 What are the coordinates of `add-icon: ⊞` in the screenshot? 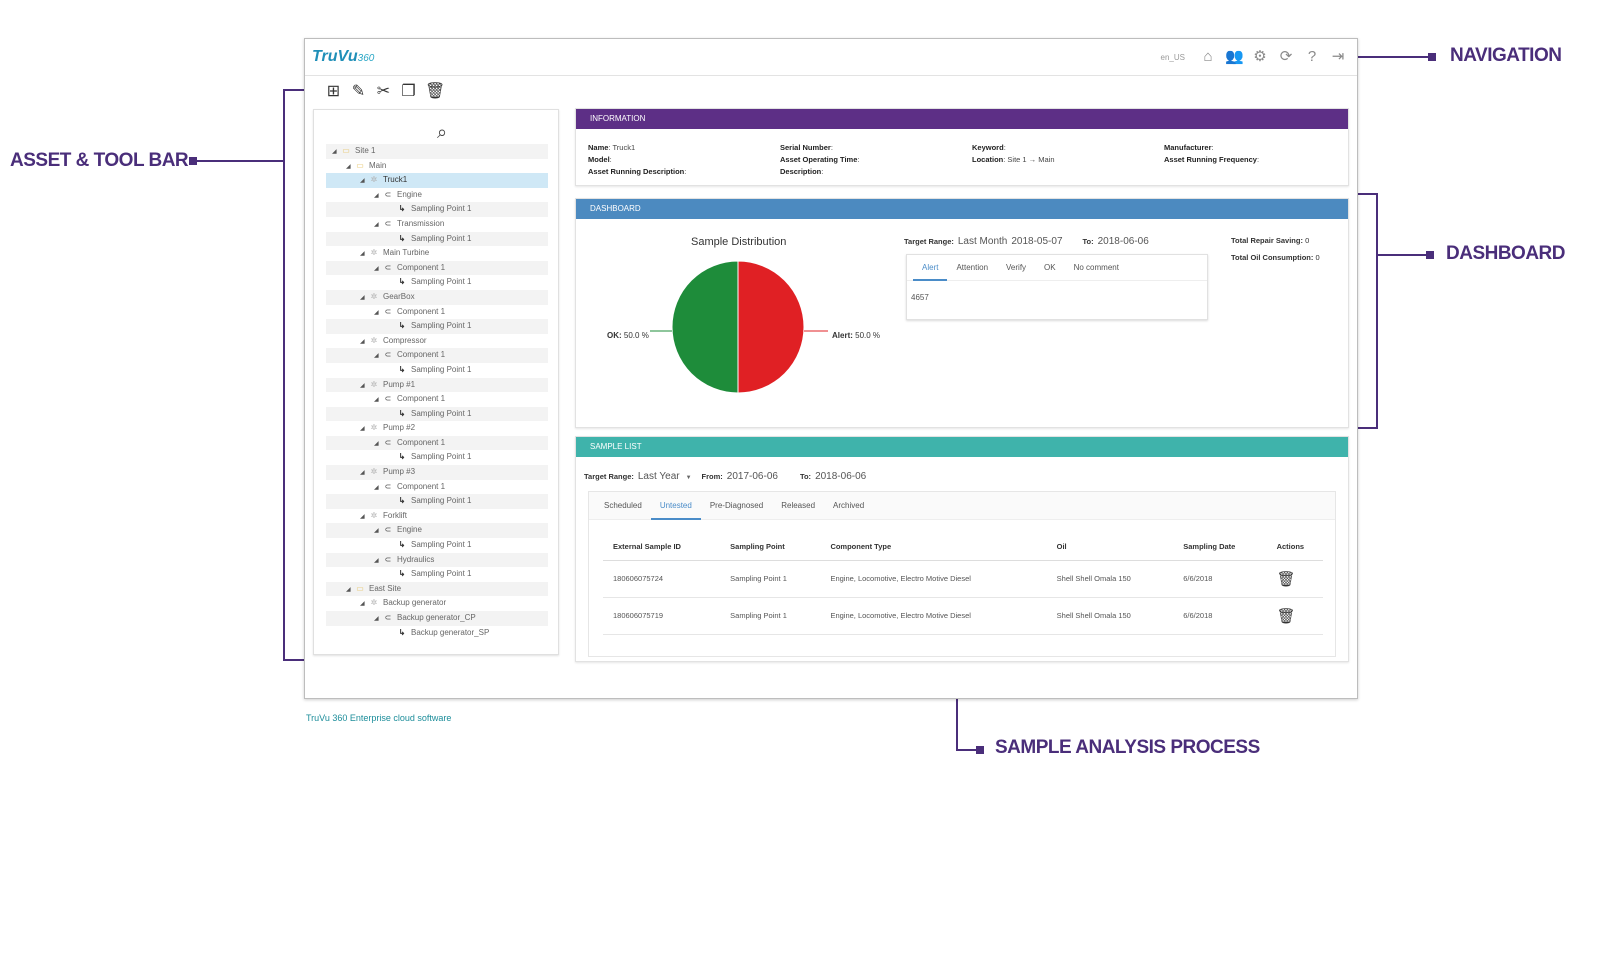 It's located at (333, 91).